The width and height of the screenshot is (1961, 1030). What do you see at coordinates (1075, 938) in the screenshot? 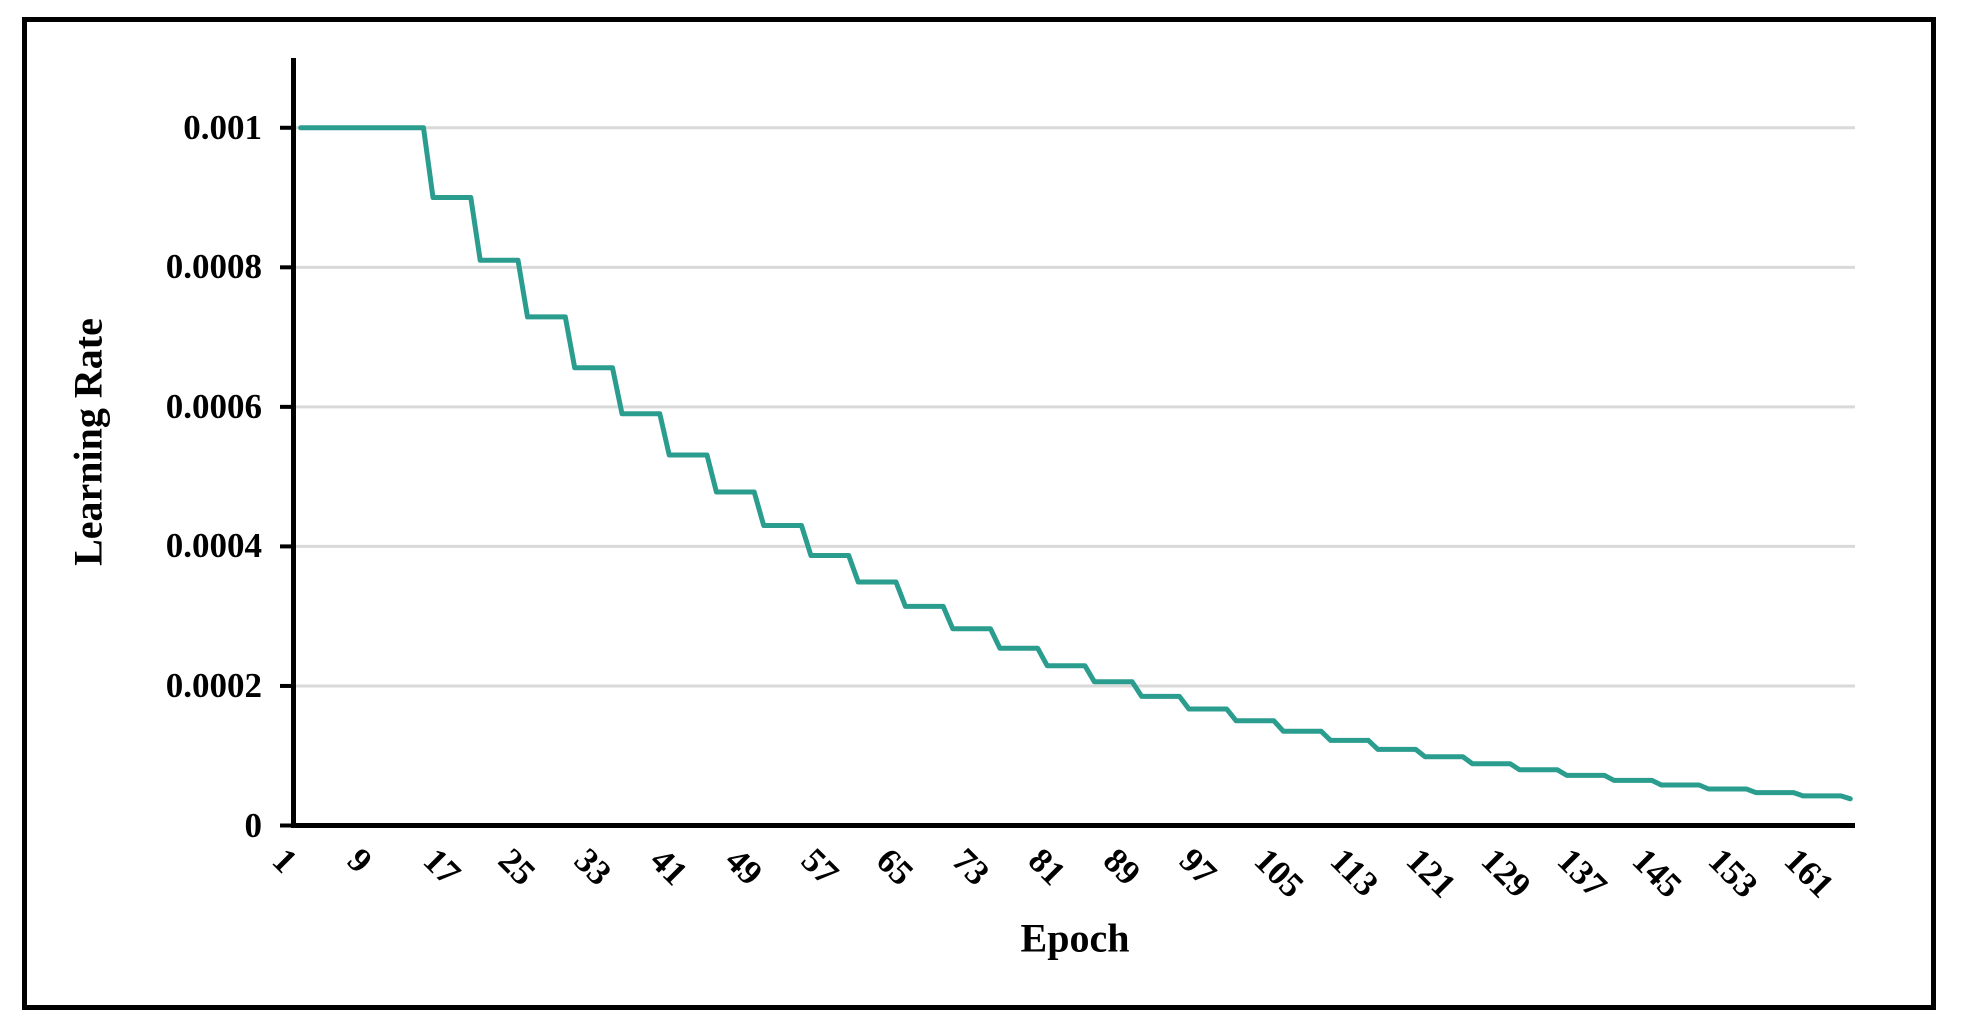
I see `x-axis-title: Epoch` at bounding box center [1075, 938].